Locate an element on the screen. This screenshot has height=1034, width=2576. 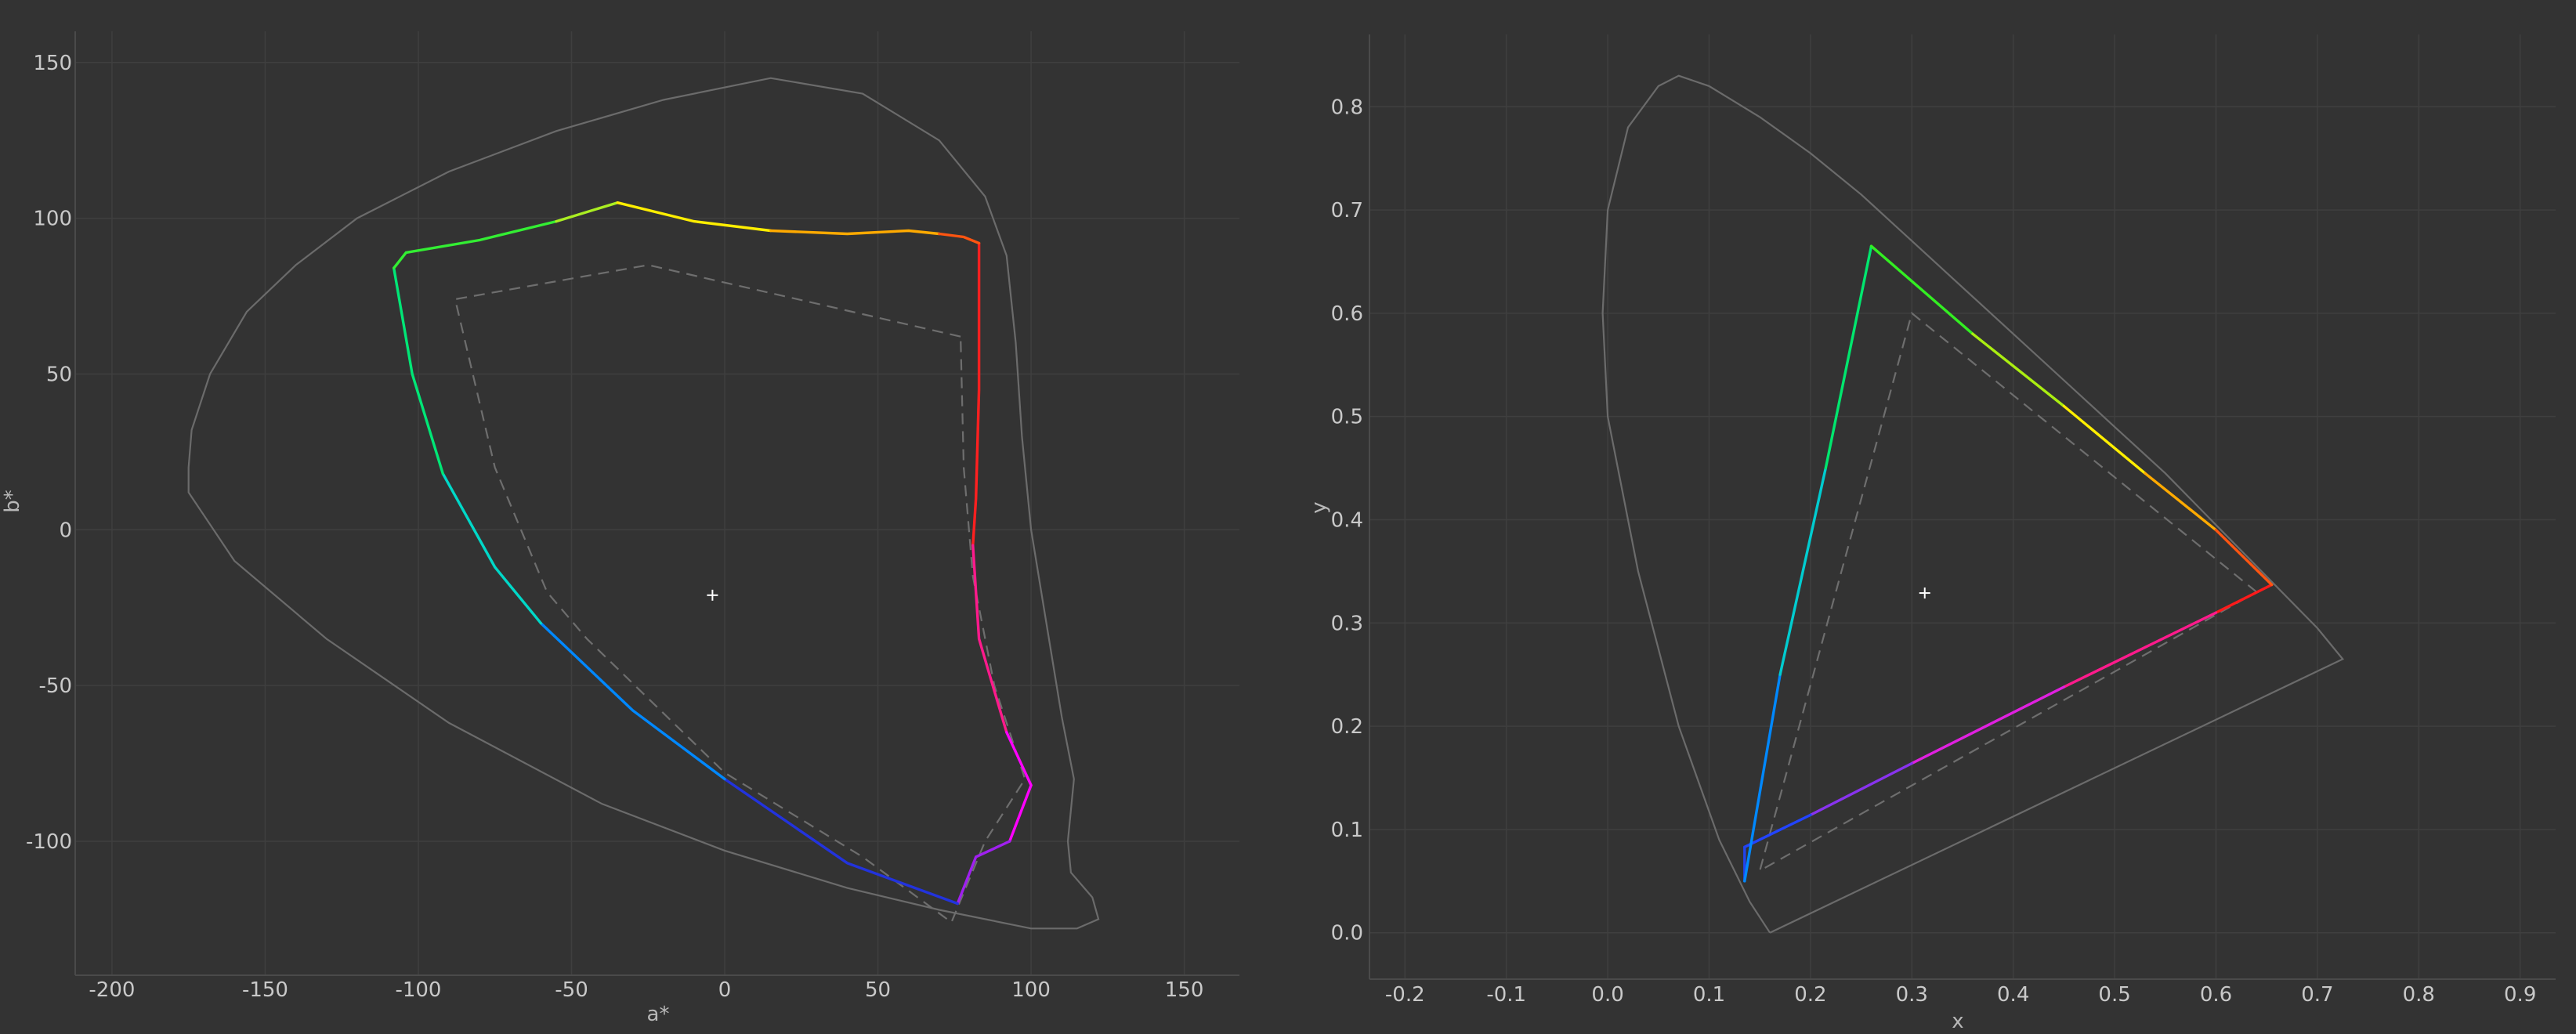
xy-x-tick-label: 0.9 is located at coordinates (2520, 995).